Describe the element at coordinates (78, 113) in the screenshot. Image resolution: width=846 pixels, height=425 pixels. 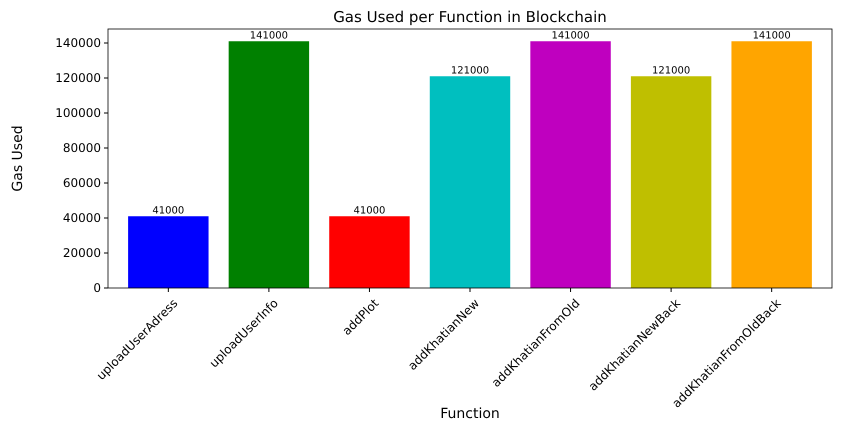
I see `y-tick-label: 100000` at that location.